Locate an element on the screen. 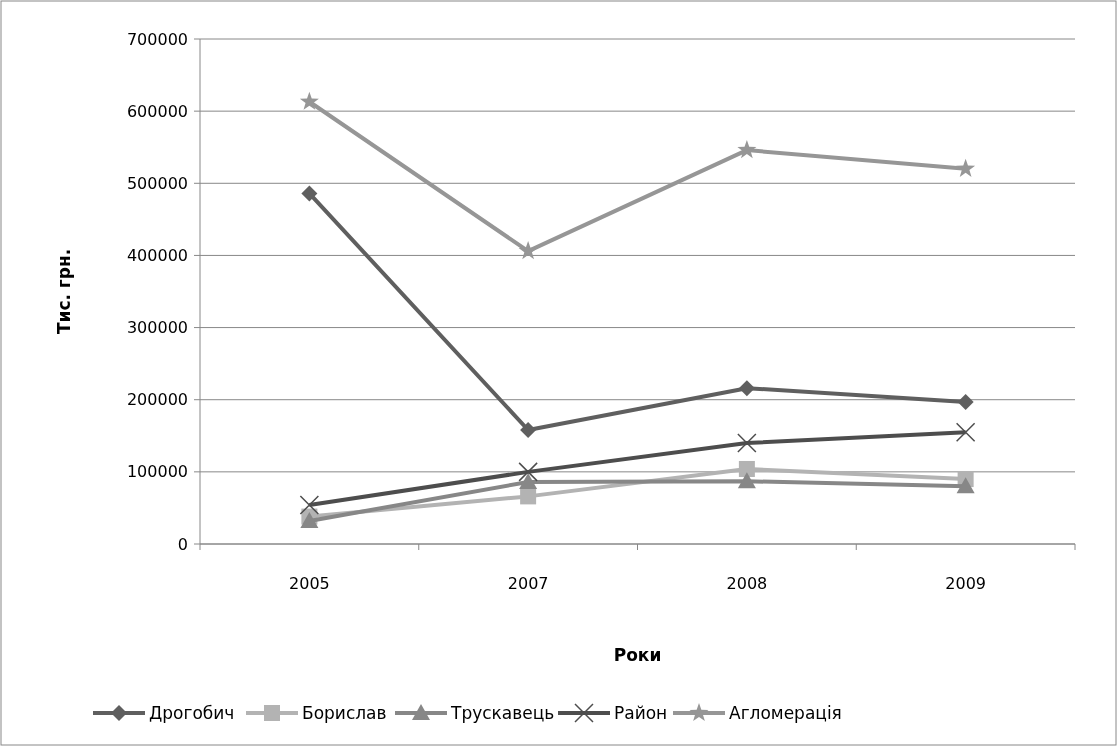 This screenshot has width=1117, height=746. legend-label: Борислав is located at coordinates (344, 712).